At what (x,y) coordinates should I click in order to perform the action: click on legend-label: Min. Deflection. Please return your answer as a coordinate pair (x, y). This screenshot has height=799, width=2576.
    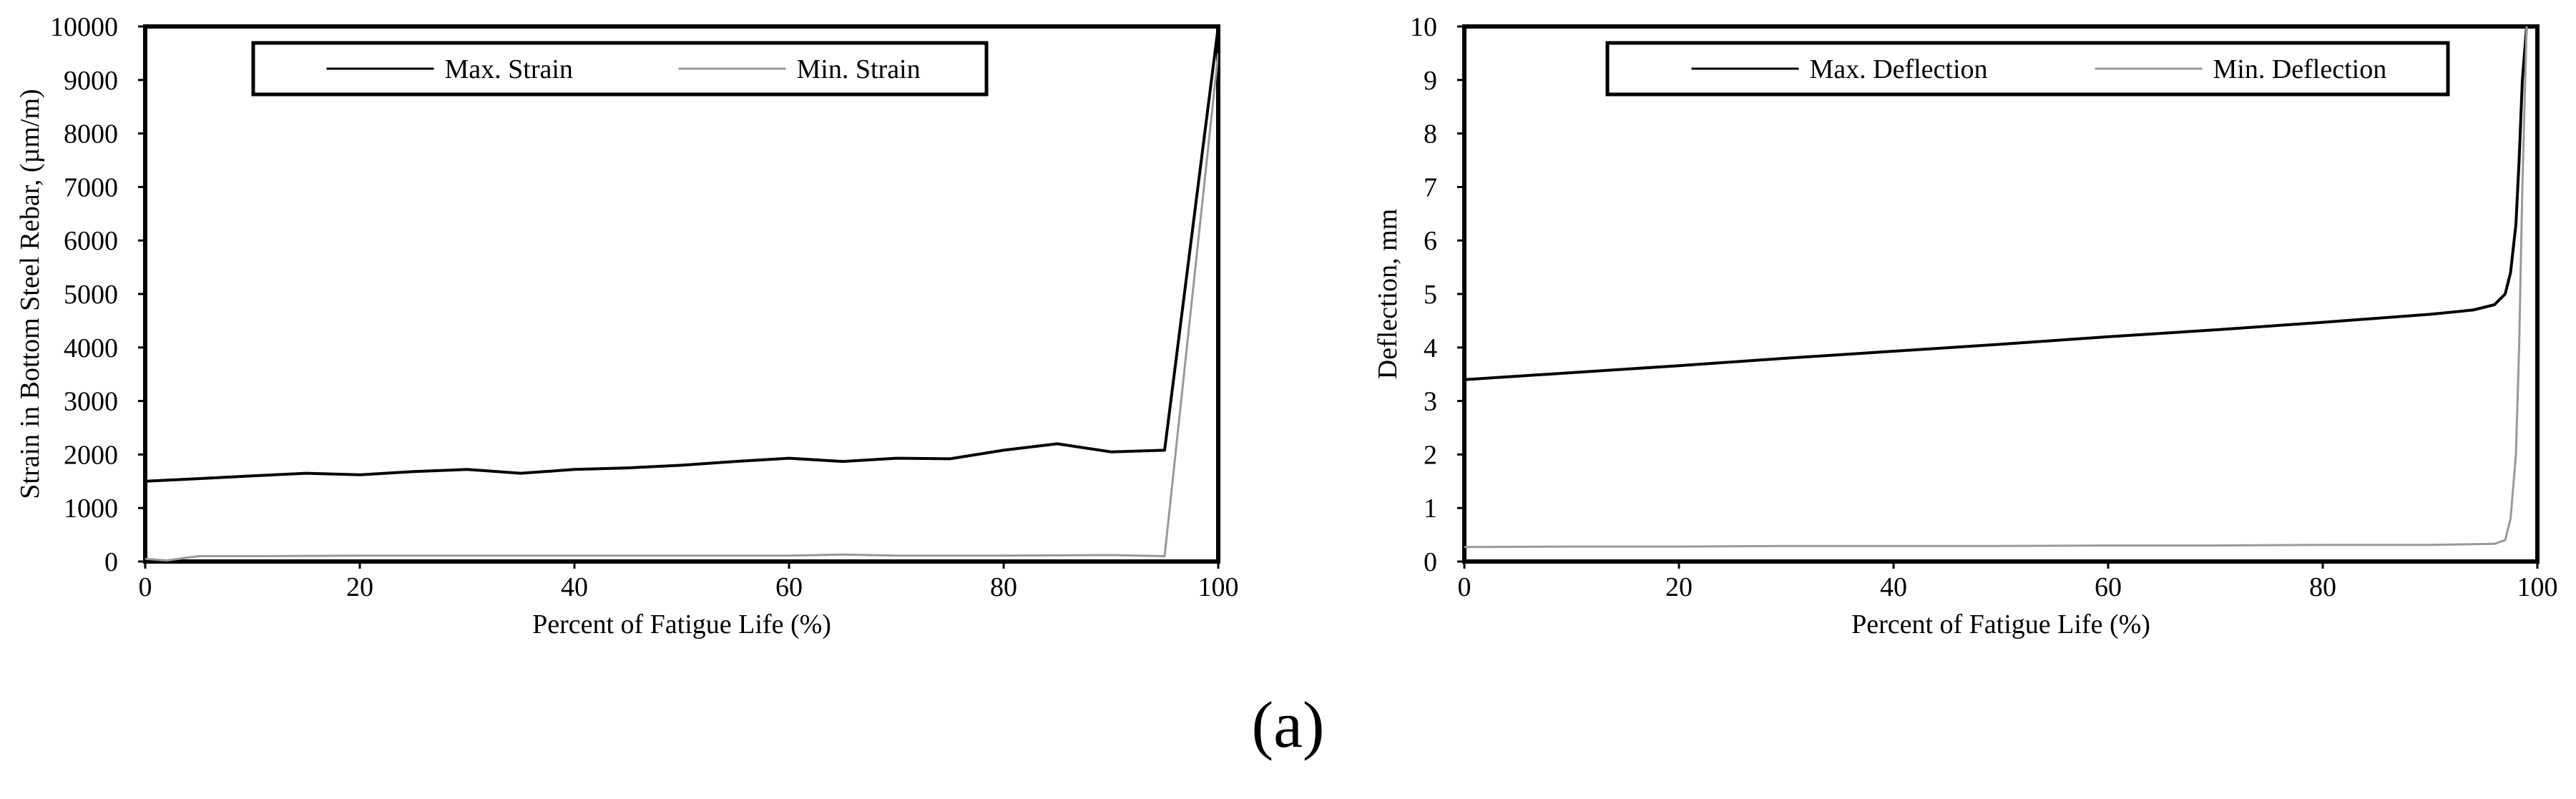
    Looking at the image, I should click on (2300, 69).